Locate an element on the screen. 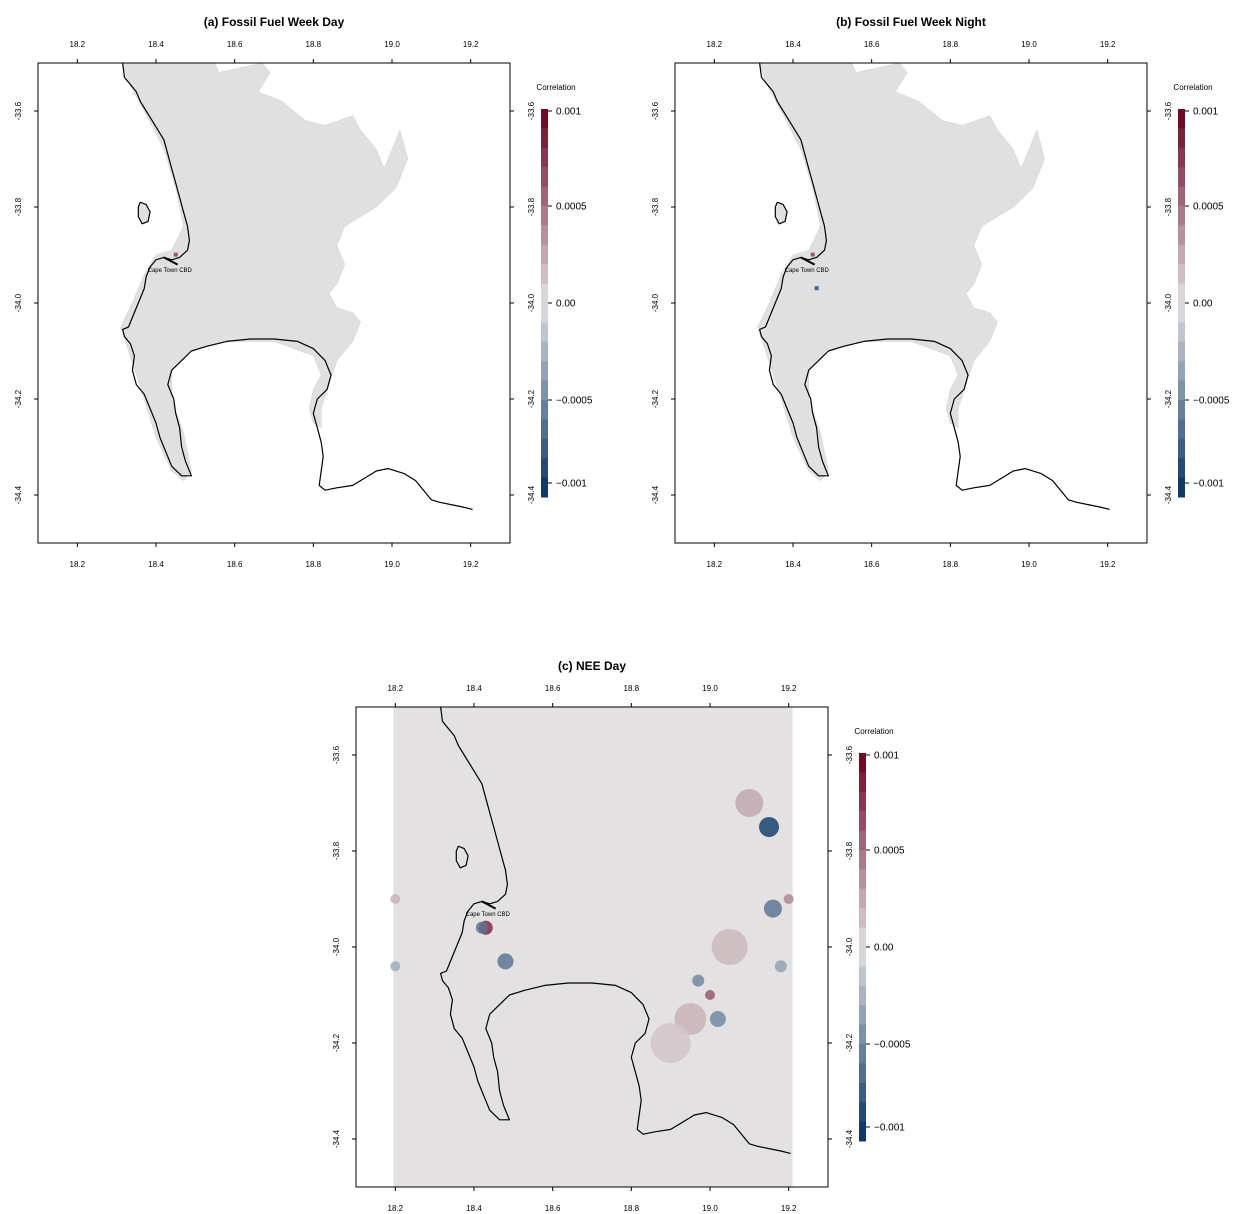 The image size is (1239, 1214). panel-title: (c) NEE Day is located at coordinates (592, 666).